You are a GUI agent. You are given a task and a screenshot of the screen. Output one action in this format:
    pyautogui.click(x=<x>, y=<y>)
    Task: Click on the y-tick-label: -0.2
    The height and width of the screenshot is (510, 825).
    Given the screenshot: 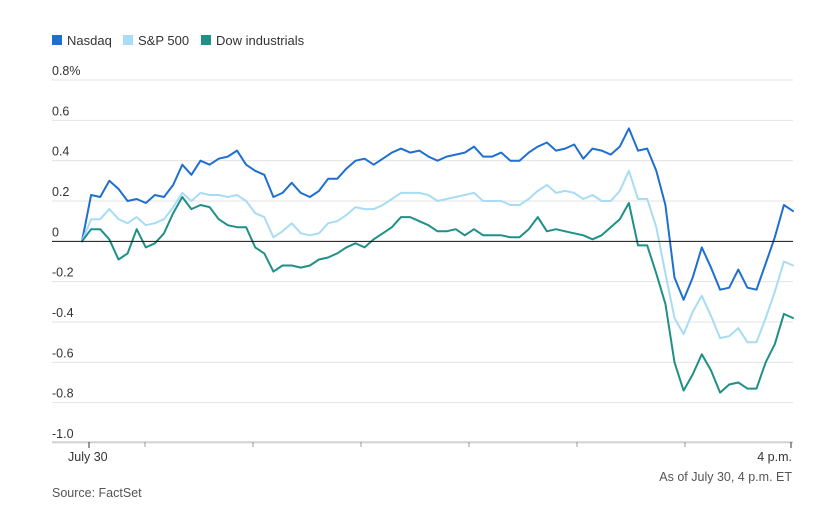 What is the action you would take?
    pyautogui.click(x=63, y=273)
    